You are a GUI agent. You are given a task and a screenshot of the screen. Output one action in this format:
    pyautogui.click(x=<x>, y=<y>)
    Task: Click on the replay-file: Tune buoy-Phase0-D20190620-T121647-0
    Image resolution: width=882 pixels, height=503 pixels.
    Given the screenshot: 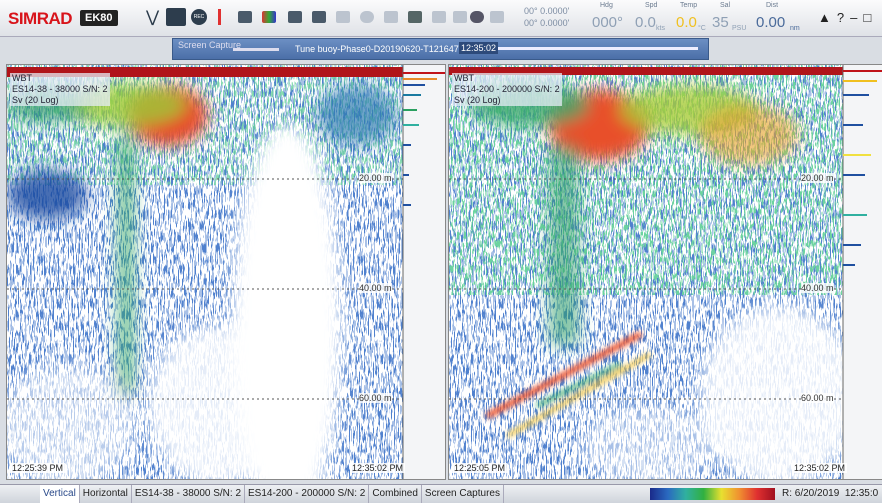 What is the action you would take?
    pyautogui.click(x=381, y=49)
    